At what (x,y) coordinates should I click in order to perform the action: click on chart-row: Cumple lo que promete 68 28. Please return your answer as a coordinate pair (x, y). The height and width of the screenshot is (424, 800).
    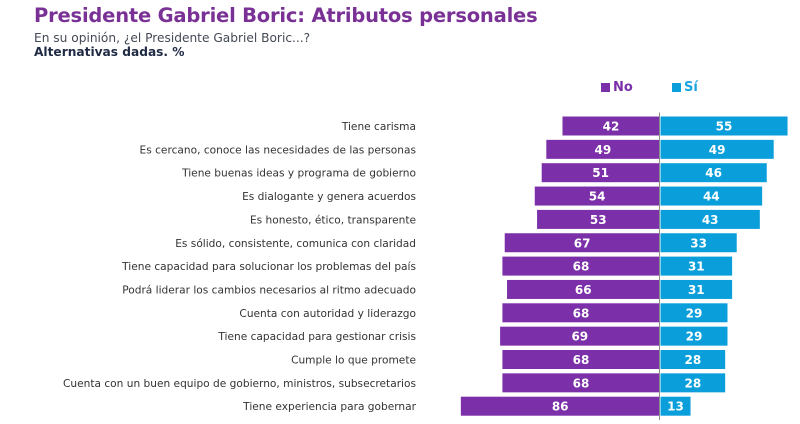
    Looking at the image, I should click on (508, 359).